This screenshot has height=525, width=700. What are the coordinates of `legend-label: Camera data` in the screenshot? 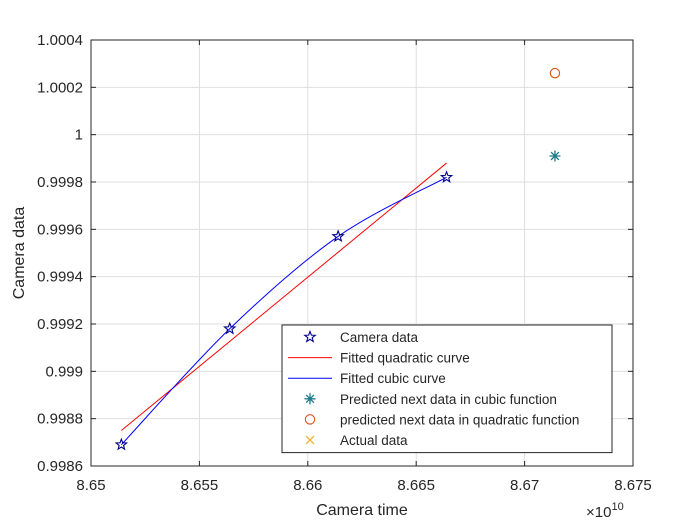 It's located at (379, 337).